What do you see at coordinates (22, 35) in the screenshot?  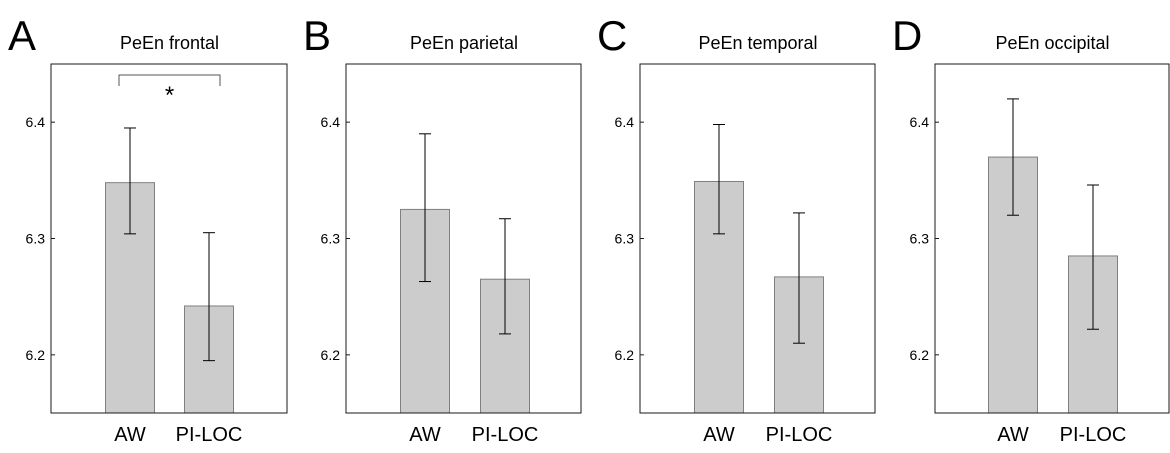 I see `panel-letter: A` at bounding box center [22, 35].